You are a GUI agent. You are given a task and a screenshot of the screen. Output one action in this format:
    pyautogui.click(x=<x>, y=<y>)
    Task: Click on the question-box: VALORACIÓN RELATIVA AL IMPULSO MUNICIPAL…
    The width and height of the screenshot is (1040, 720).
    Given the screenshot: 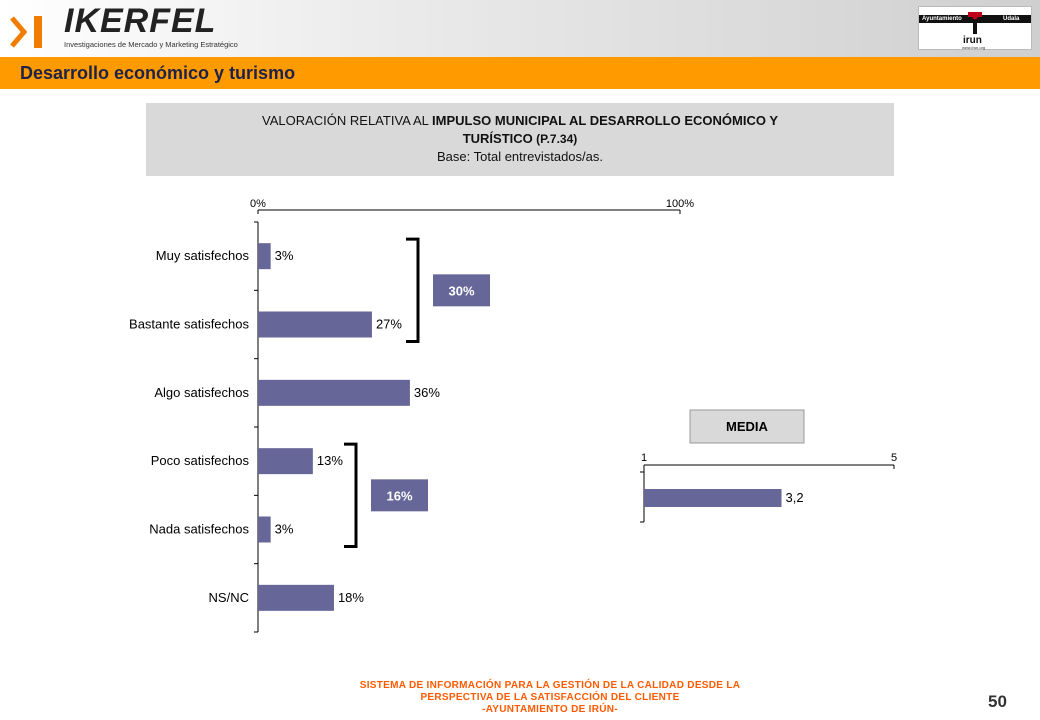 What is the action you would take?
    pyautogui.click(x=520, y=139)
    